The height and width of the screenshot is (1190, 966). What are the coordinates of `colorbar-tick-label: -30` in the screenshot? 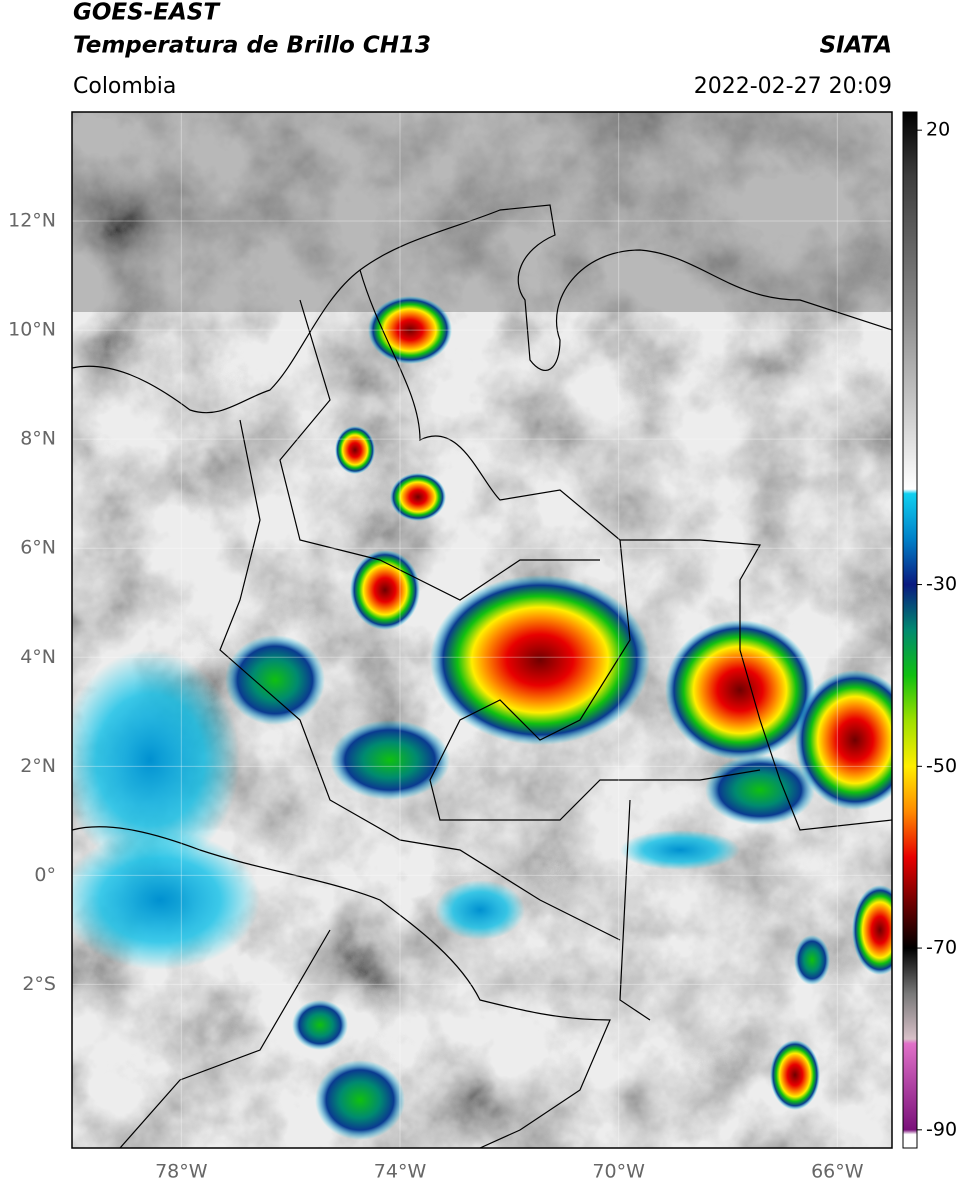 It's located at (941, 584).